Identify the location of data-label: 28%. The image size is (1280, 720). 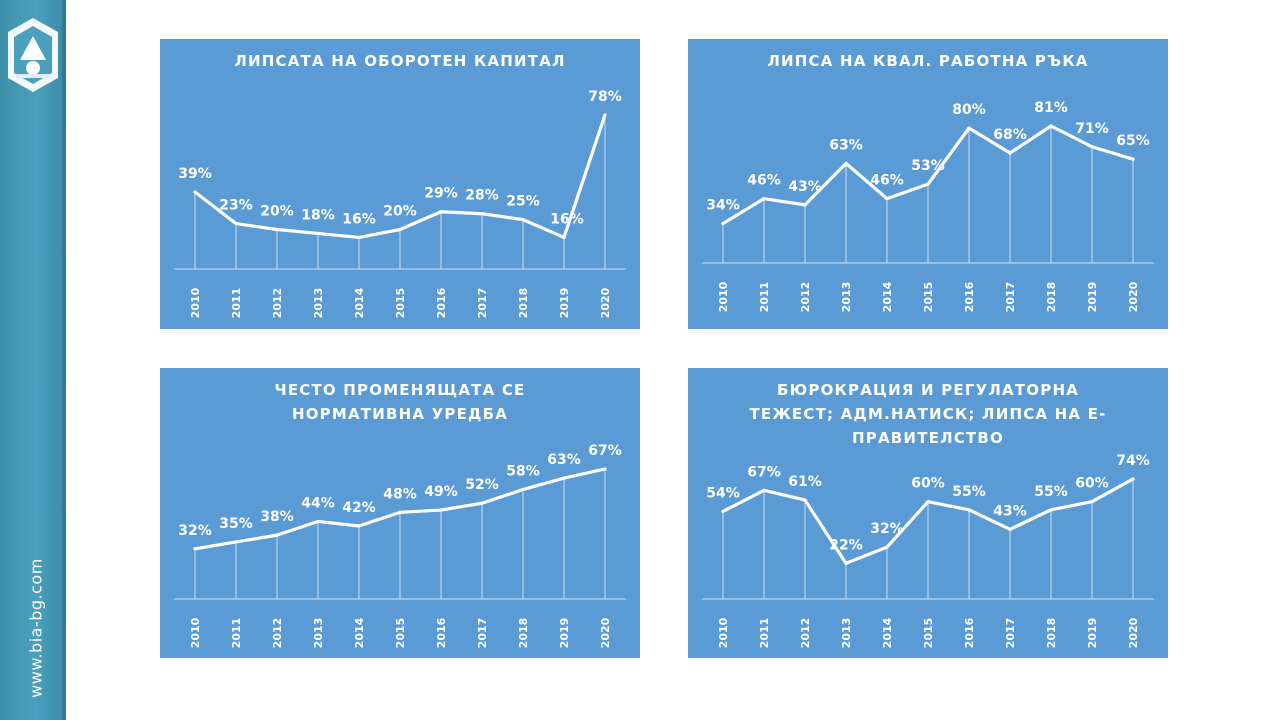
(482, 196).